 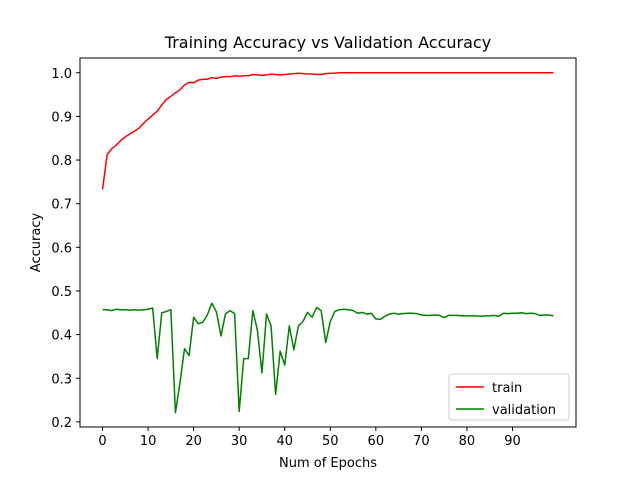 I want to click on legend: train validation, so click(x=509, y=397).